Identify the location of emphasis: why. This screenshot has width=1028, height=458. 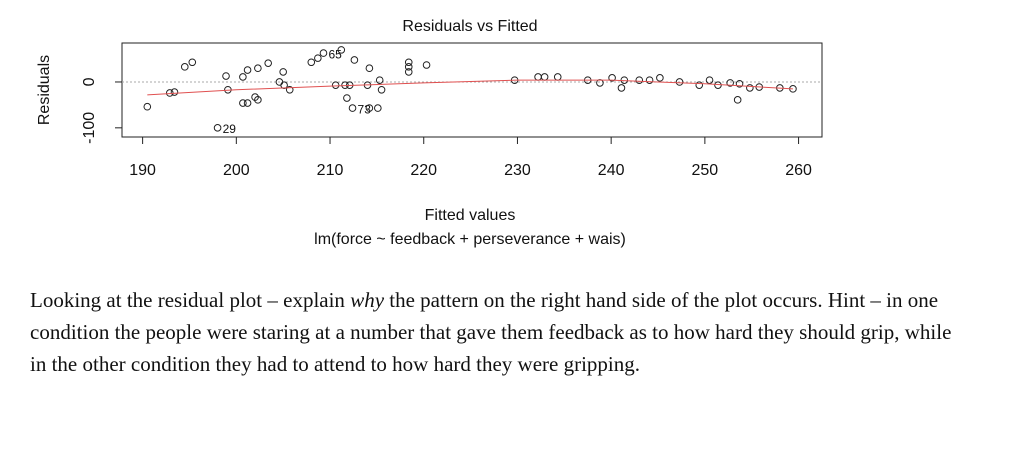
(367, 300).